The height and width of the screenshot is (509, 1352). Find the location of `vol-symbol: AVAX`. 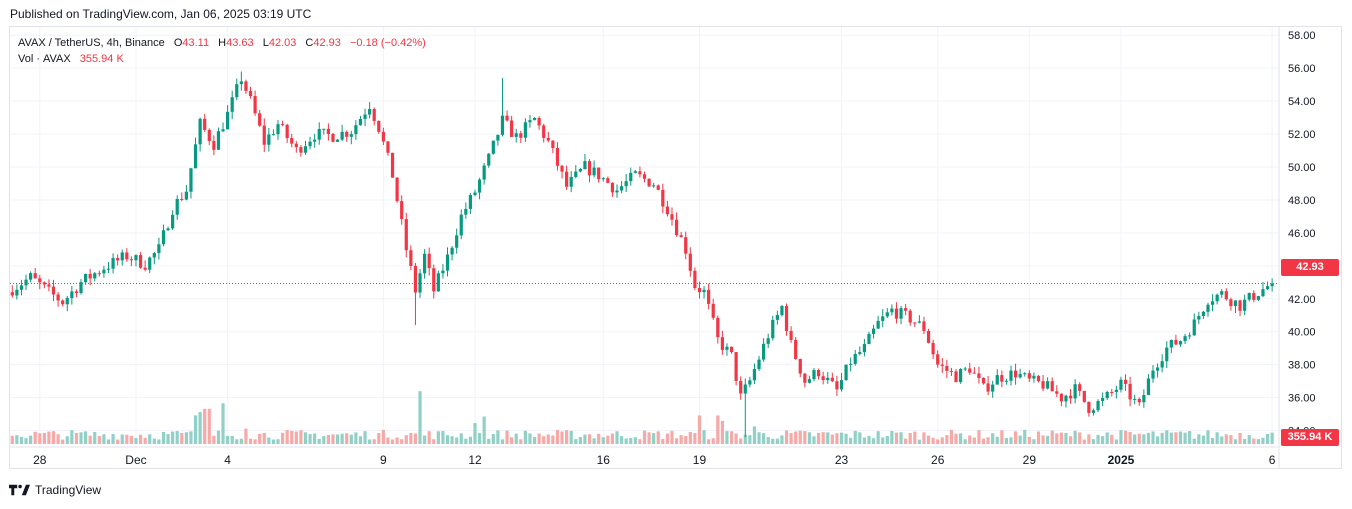

vol-symbol: AVAX is located at coordinates (56, 59).